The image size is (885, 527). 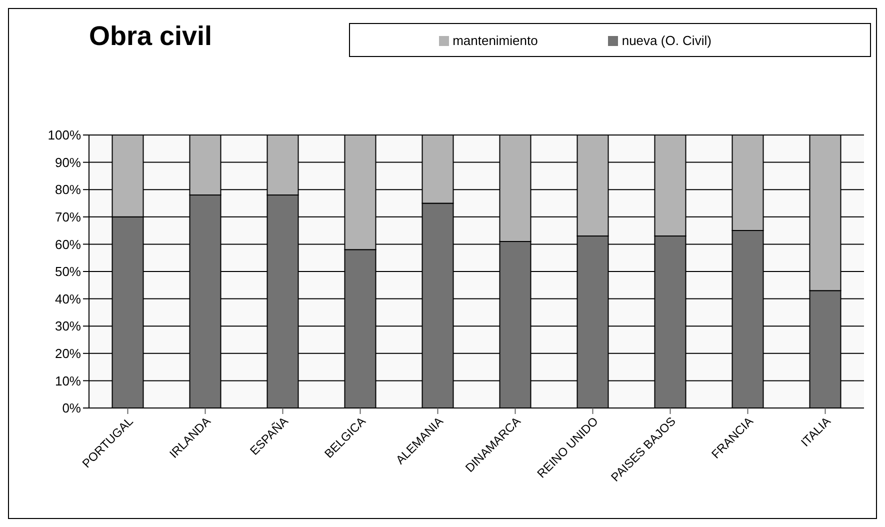 I want to click on y-tick-label: 50%, so click(x=68, y=272).